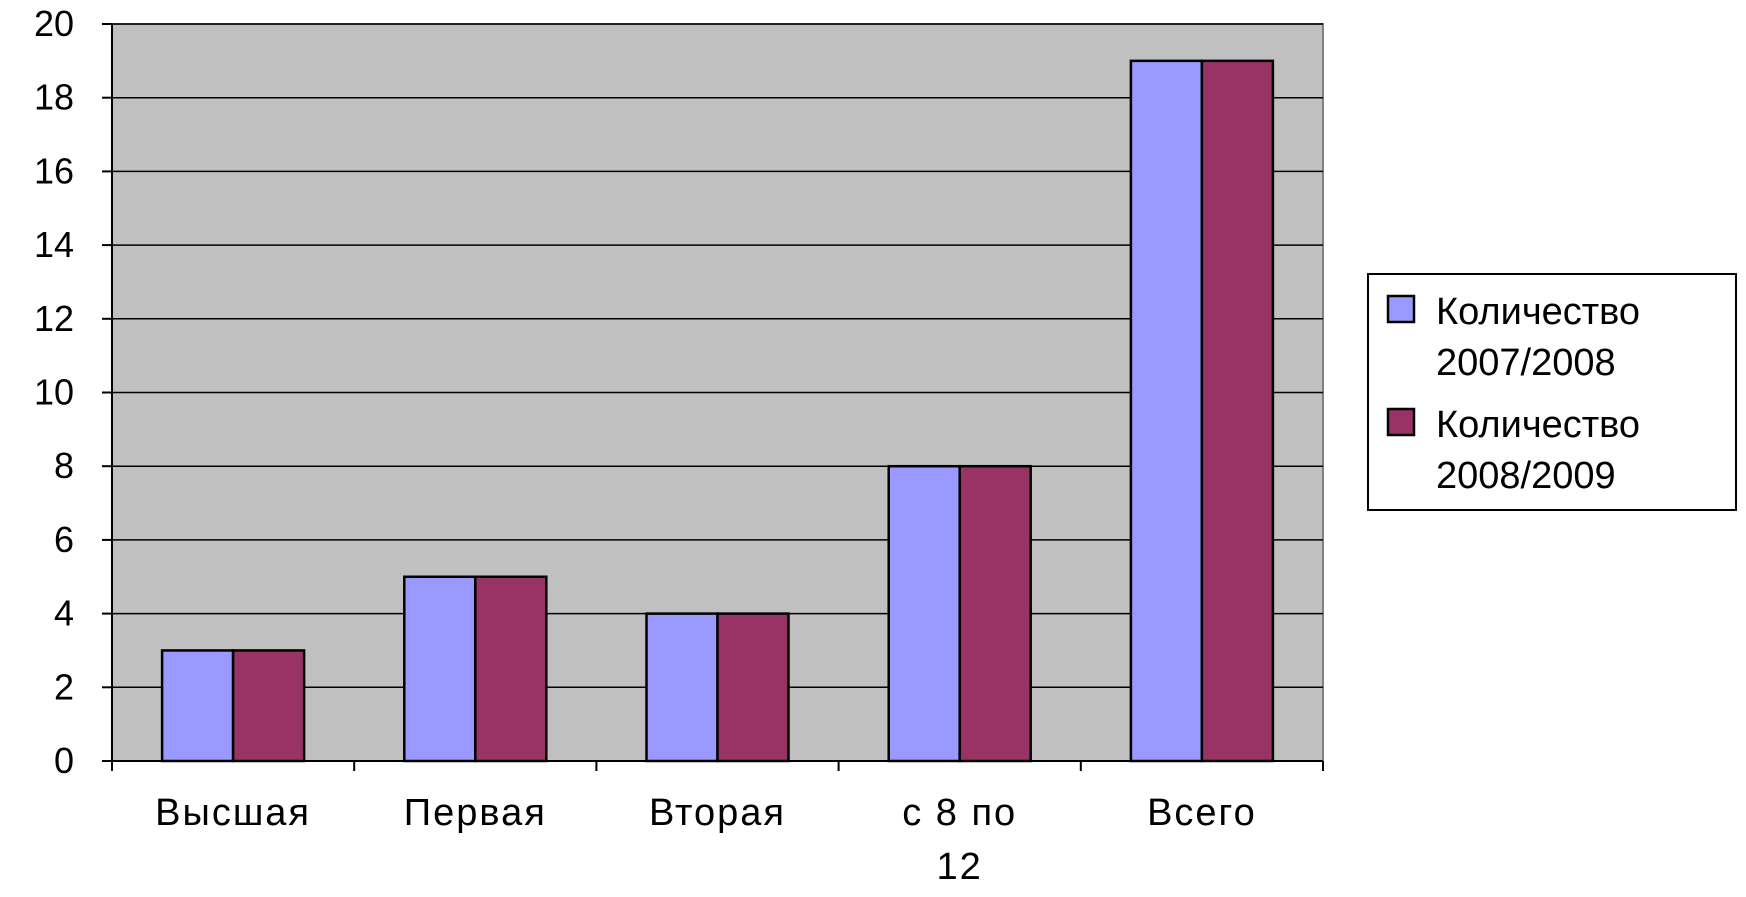  I want to click on x-tick-label: Первая, so click(475, 813).